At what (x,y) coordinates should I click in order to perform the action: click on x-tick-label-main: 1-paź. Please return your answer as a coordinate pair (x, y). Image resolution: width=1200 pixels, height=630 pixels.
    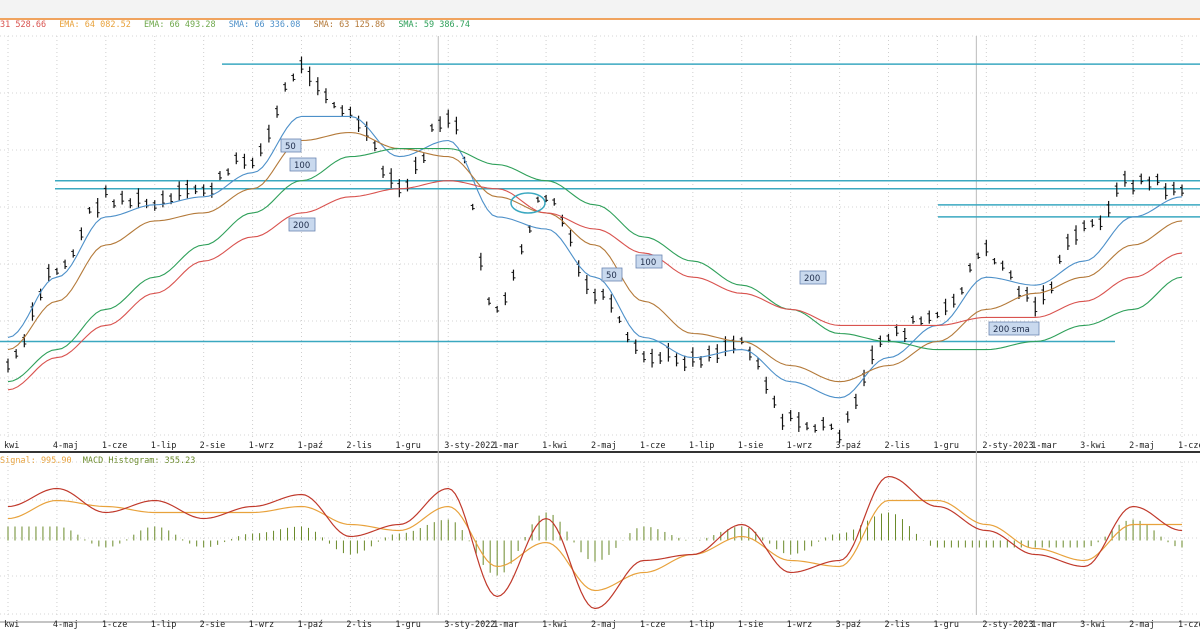
    Looking at the image, I should click on (311, 446).